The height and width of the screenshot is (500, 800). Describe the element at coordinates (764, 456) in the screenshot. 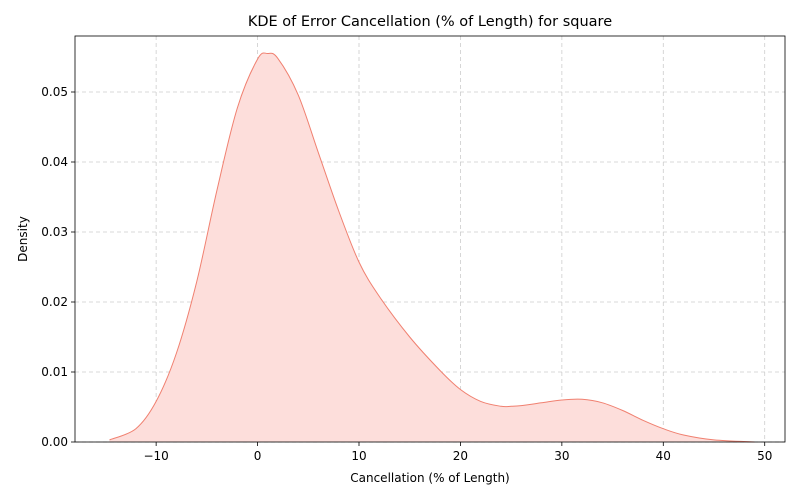

I see `x-tick-label: 50` at that location.